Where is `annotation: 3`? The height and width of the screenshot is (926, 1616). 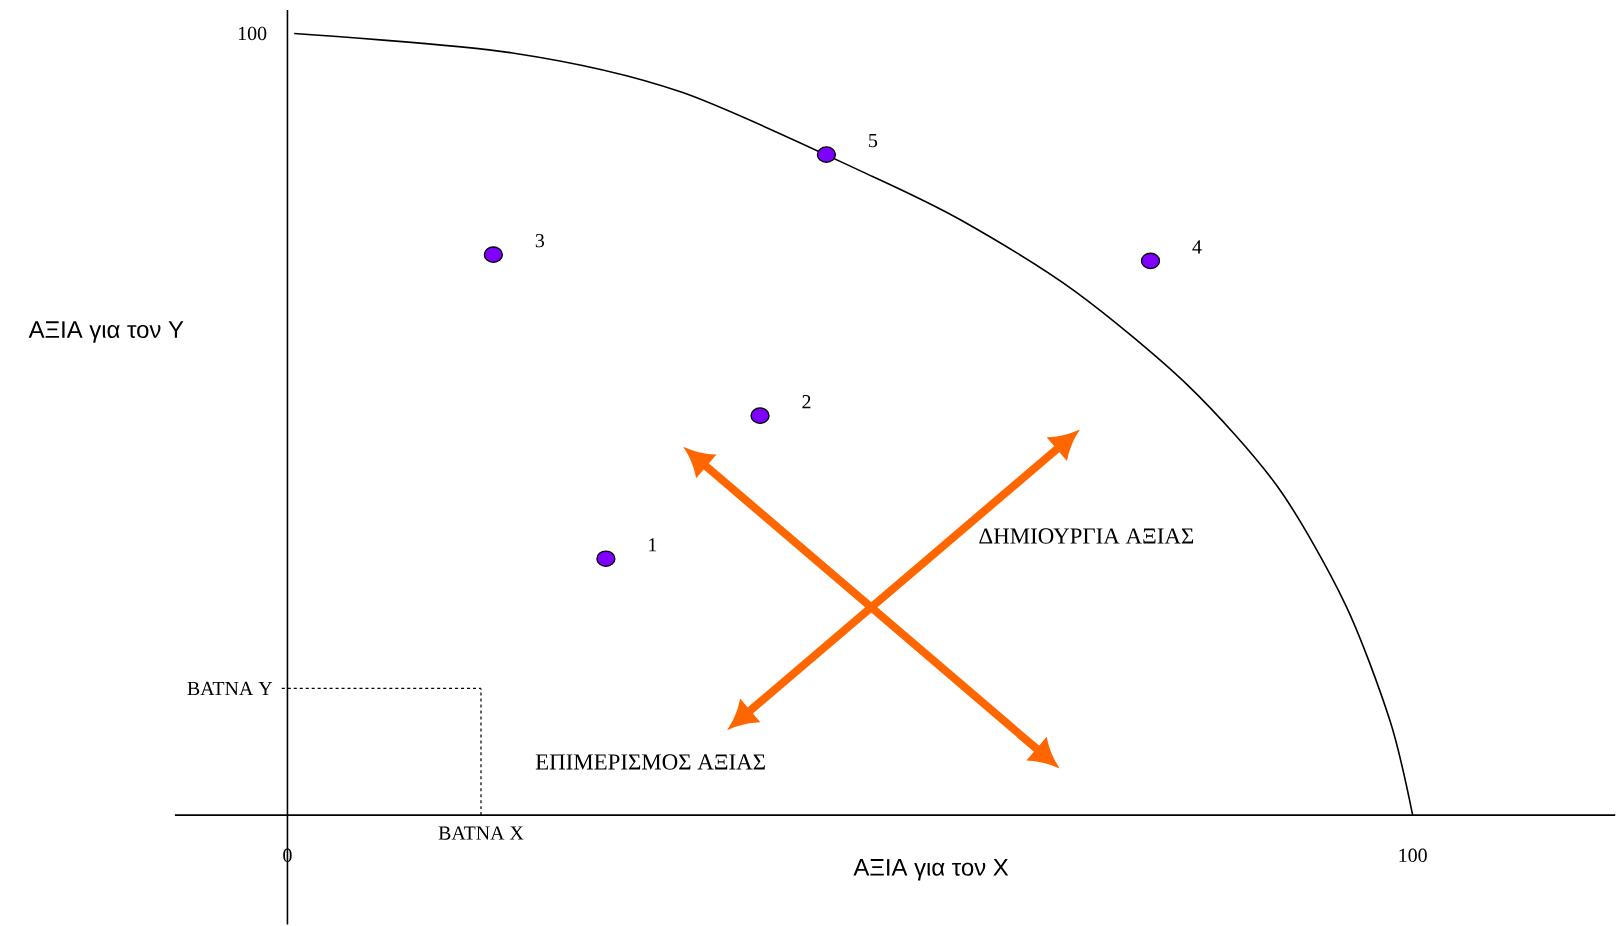
annotation: 3 is located at coordinates (540, 241).